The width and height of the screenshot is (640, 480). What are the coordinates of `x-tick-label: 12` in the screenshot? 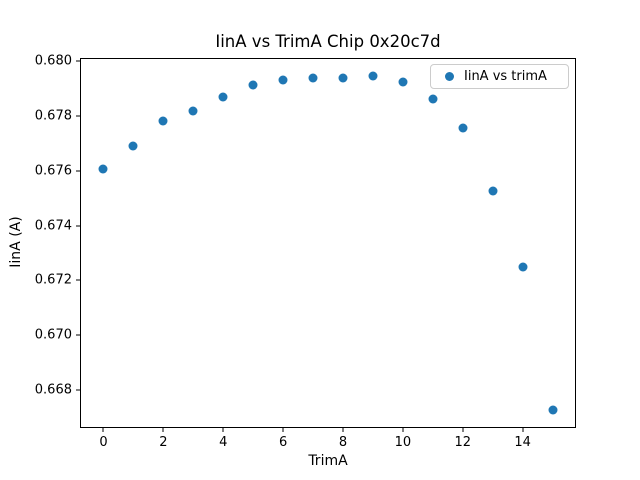 It's located at (462, 442).